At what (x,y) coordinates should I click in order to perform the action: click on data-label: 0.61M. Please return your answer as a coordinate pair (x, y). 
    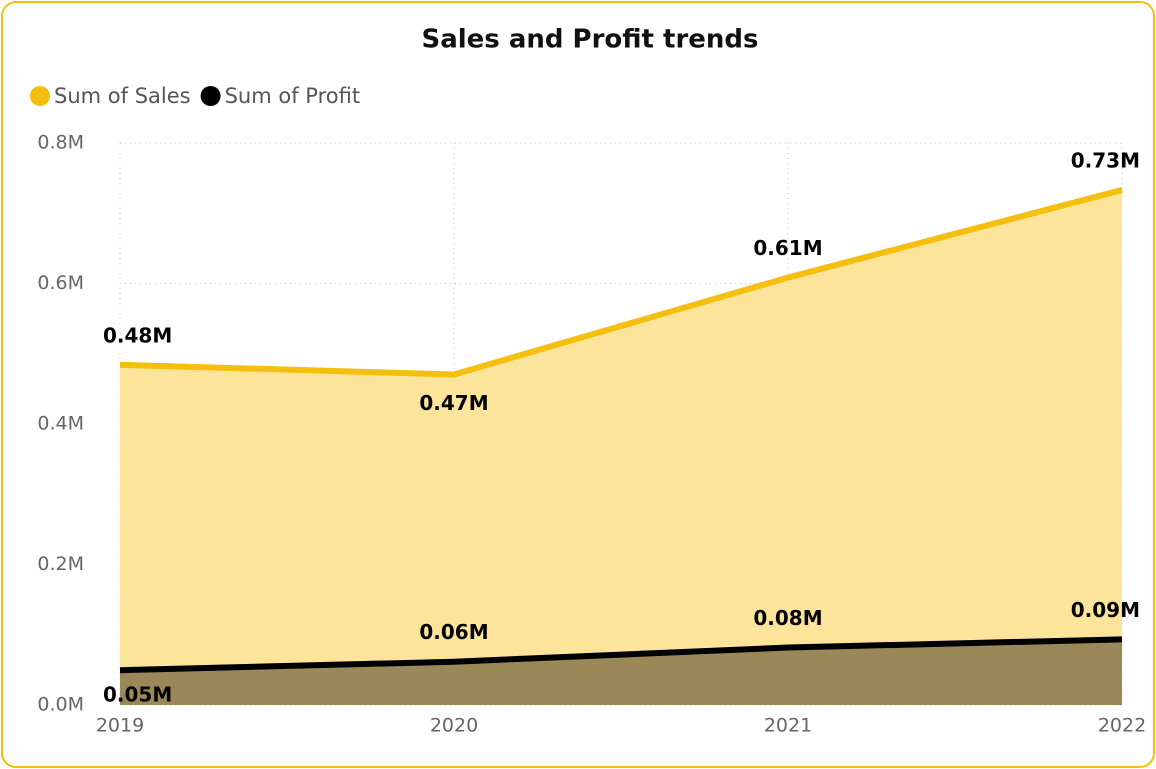
    Looking at the image, I should click on (787, 248).